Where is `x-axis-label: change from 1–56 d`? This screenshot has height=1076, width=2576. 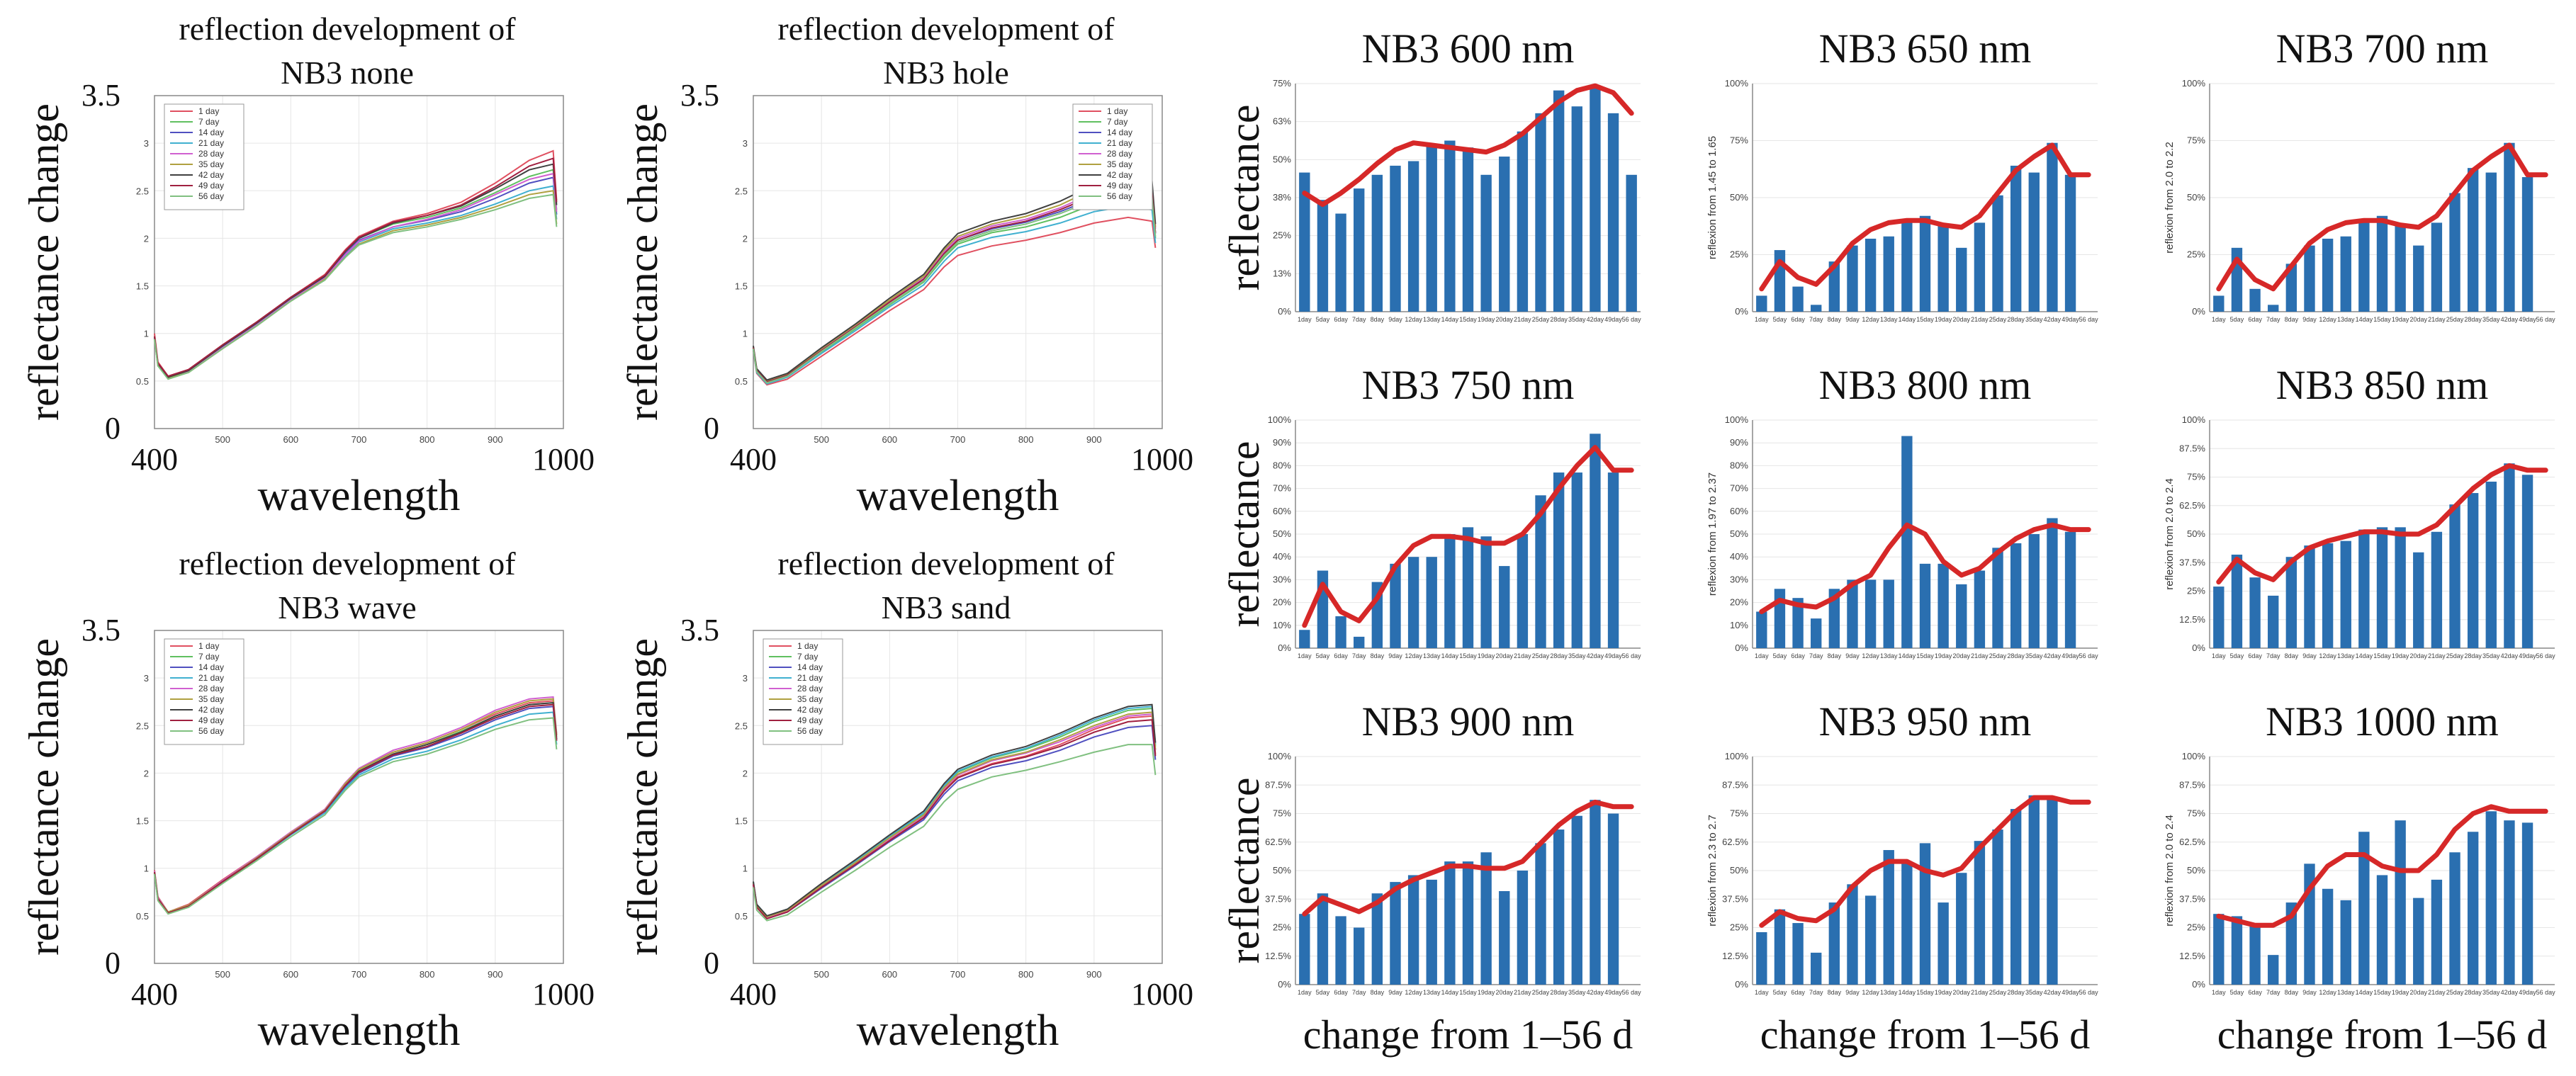 x-axis-label: change from 1–56 d is located at coordinates (2382, 1035).